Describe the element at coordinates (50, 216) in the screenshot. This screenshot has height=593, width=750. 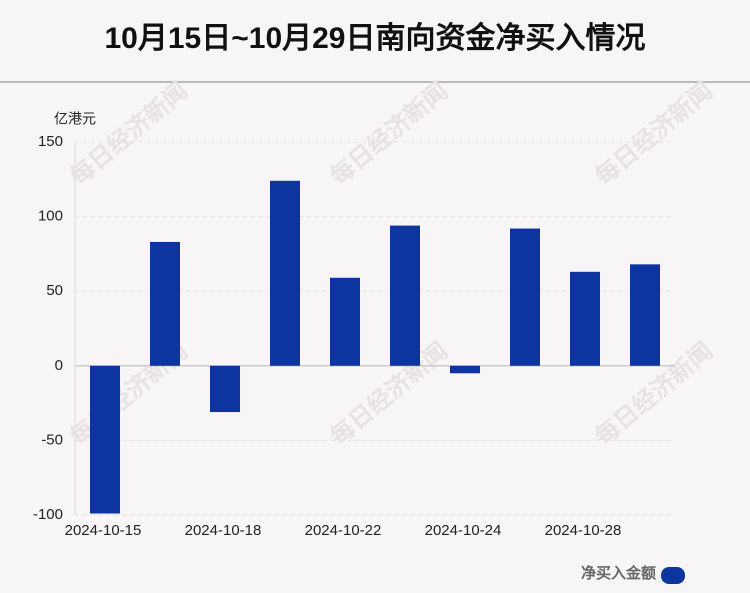
I see `y-tick-label: 100` at that location.